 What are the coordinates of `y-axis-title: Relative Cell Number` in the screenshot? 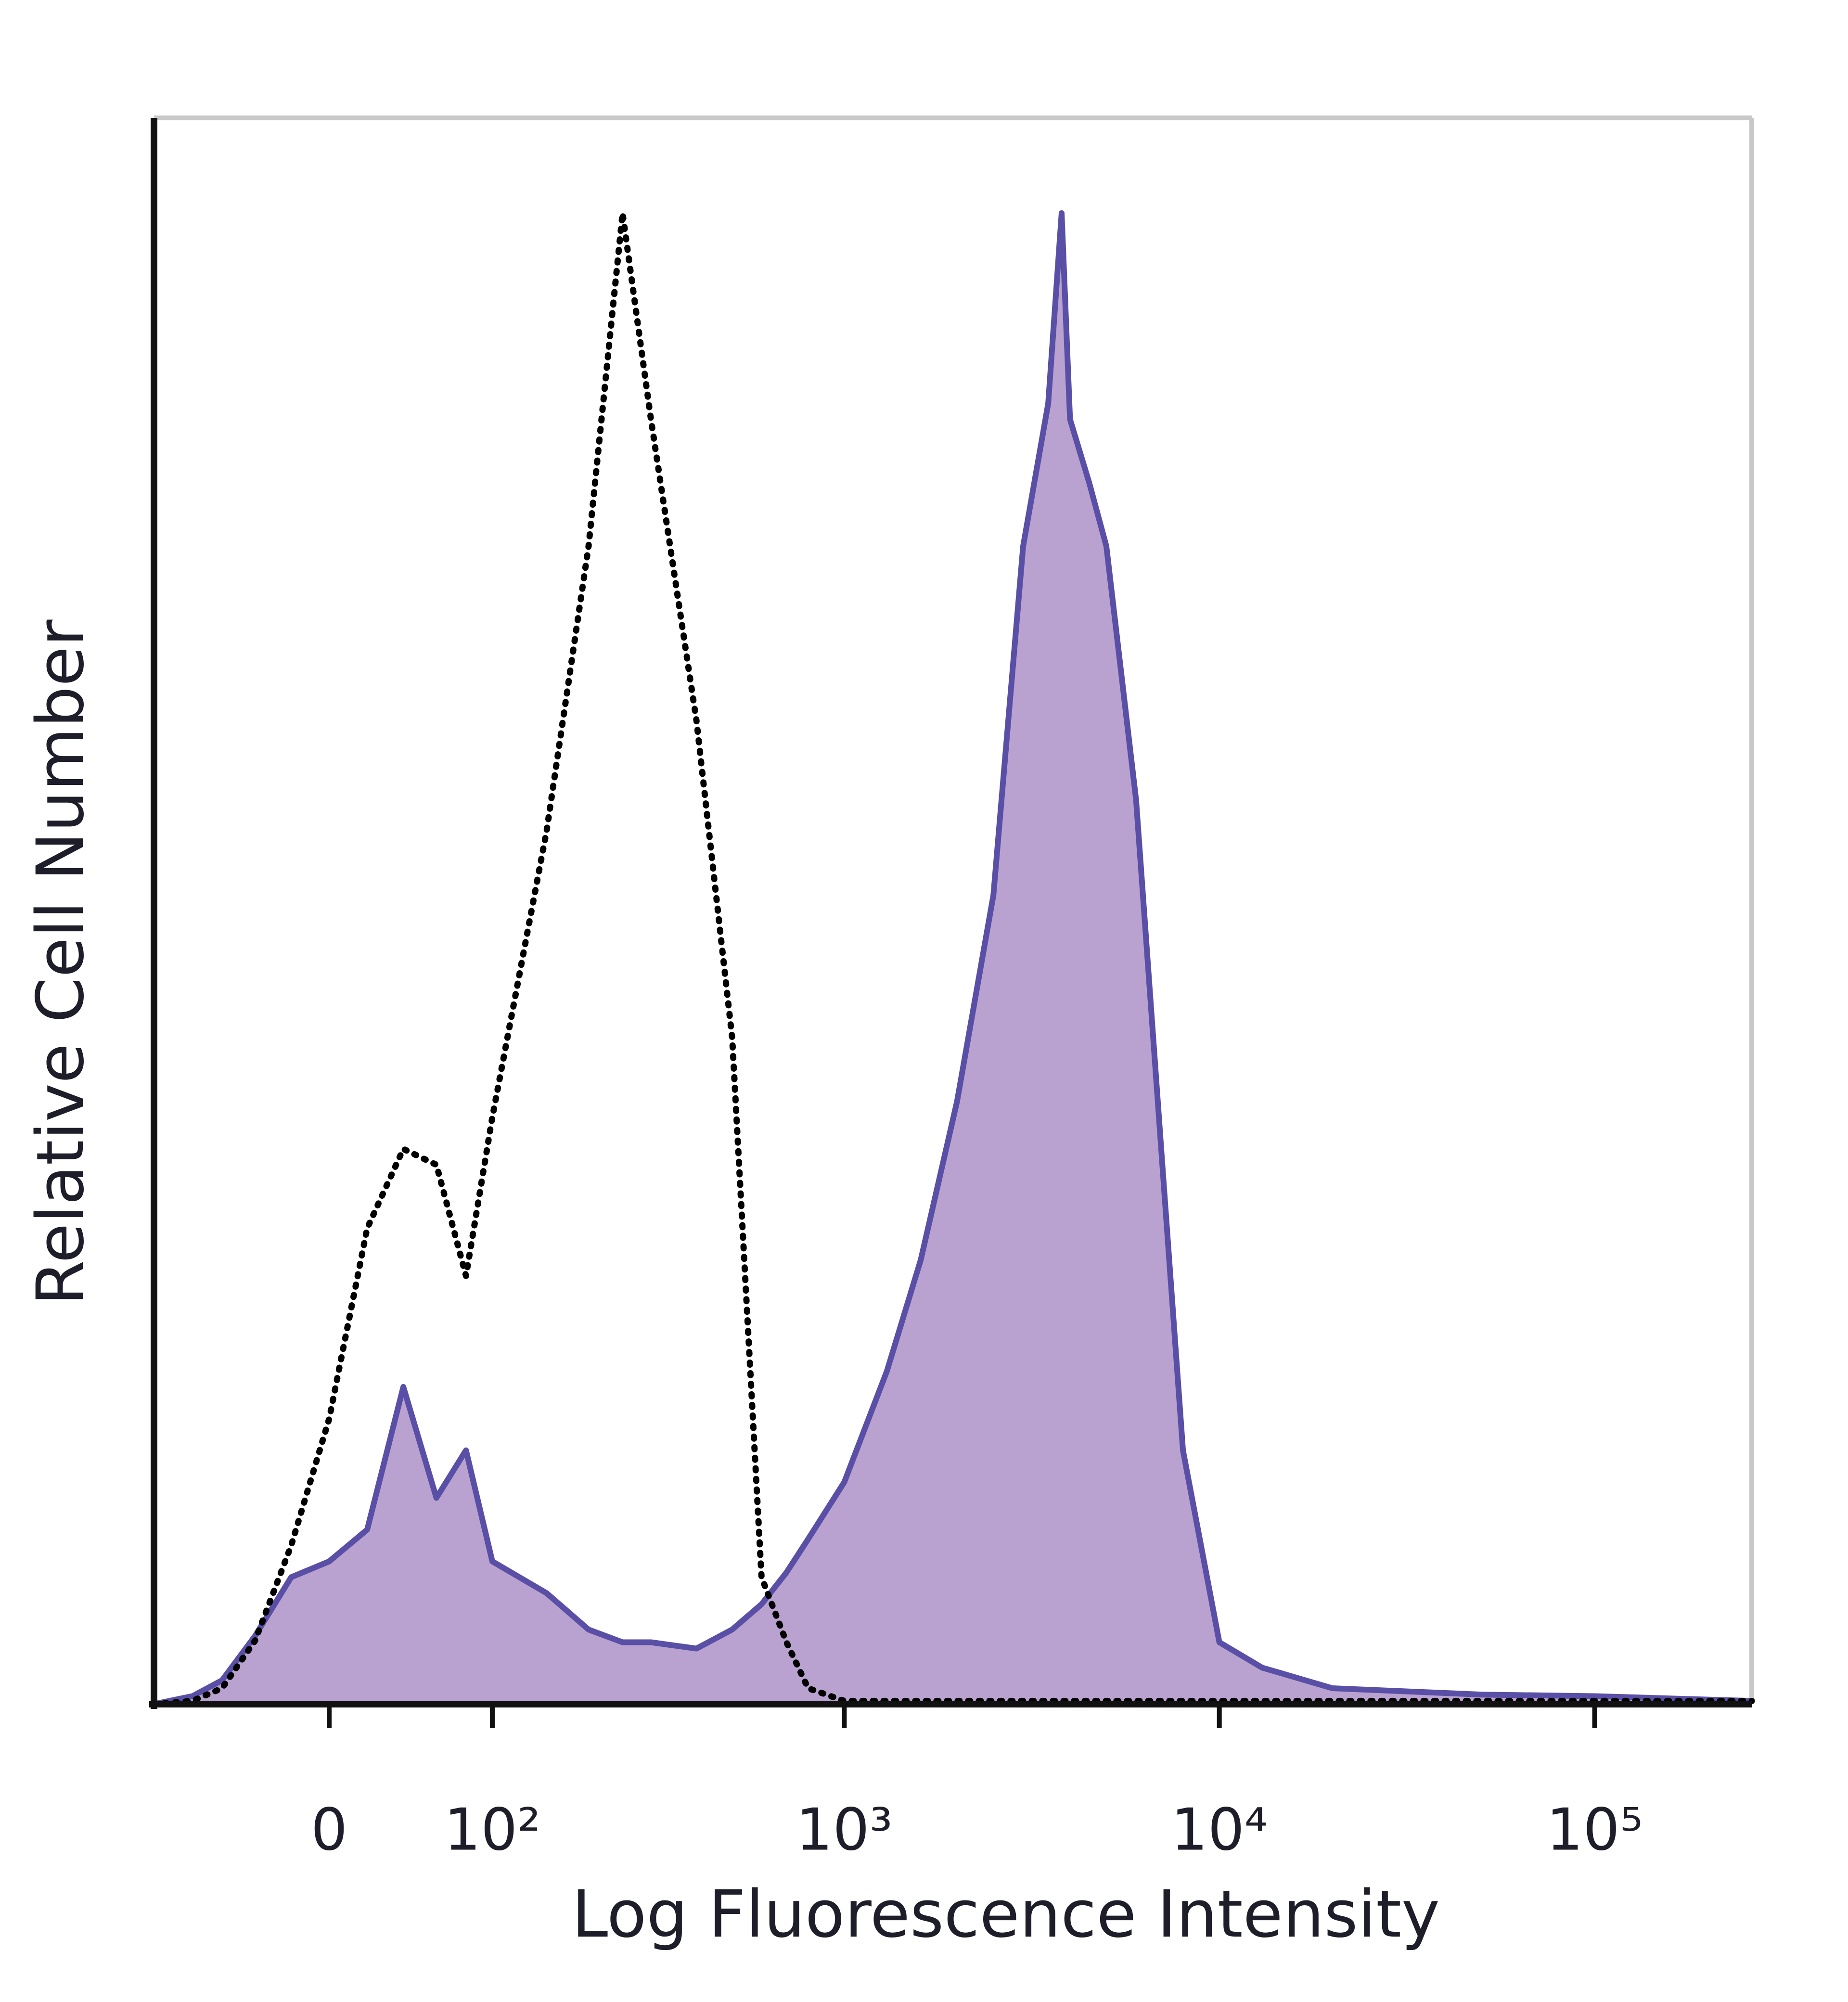 It's located at (60, 962).